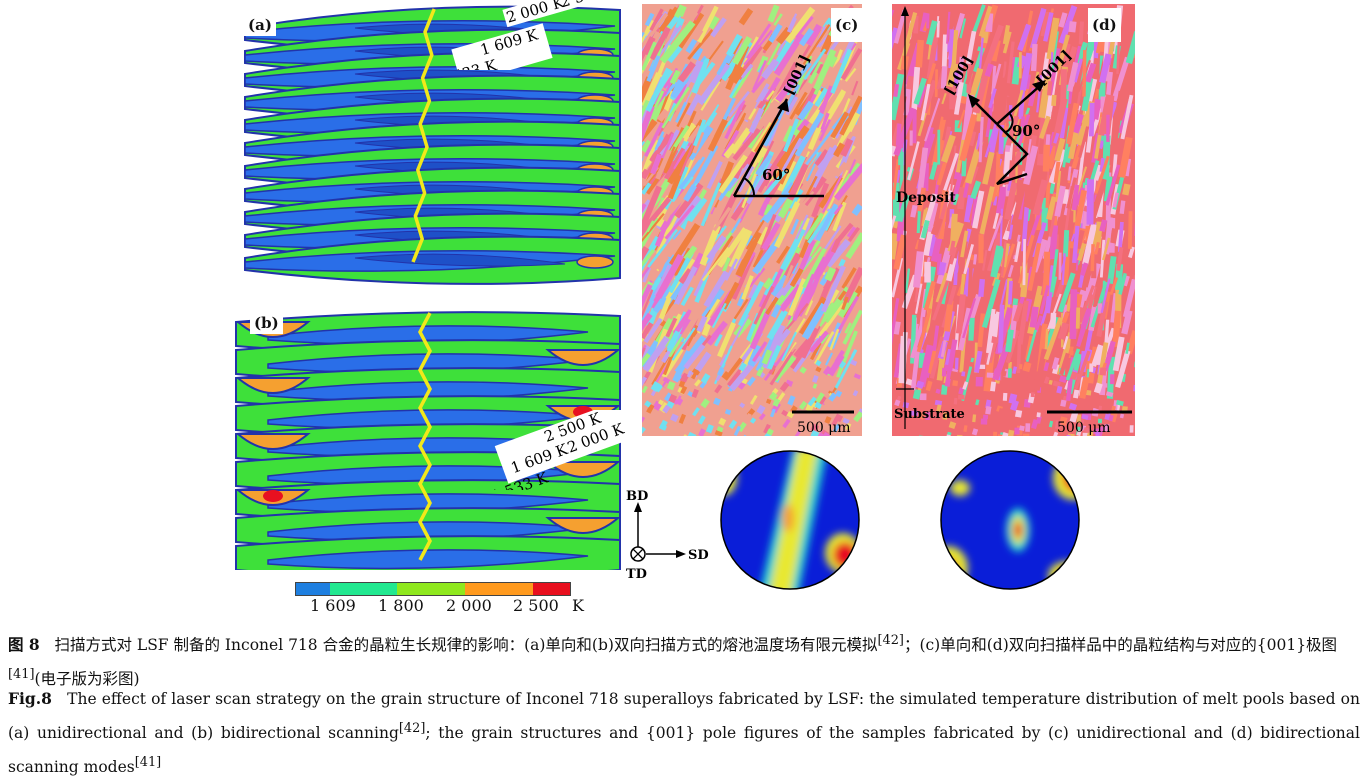 The width and height of the screenshot is (1370, 782). What do you see at coordinates (30, 698) in the screenshot?
I see `caption-label-en: Fig.8` at bounding box center [30, 698].